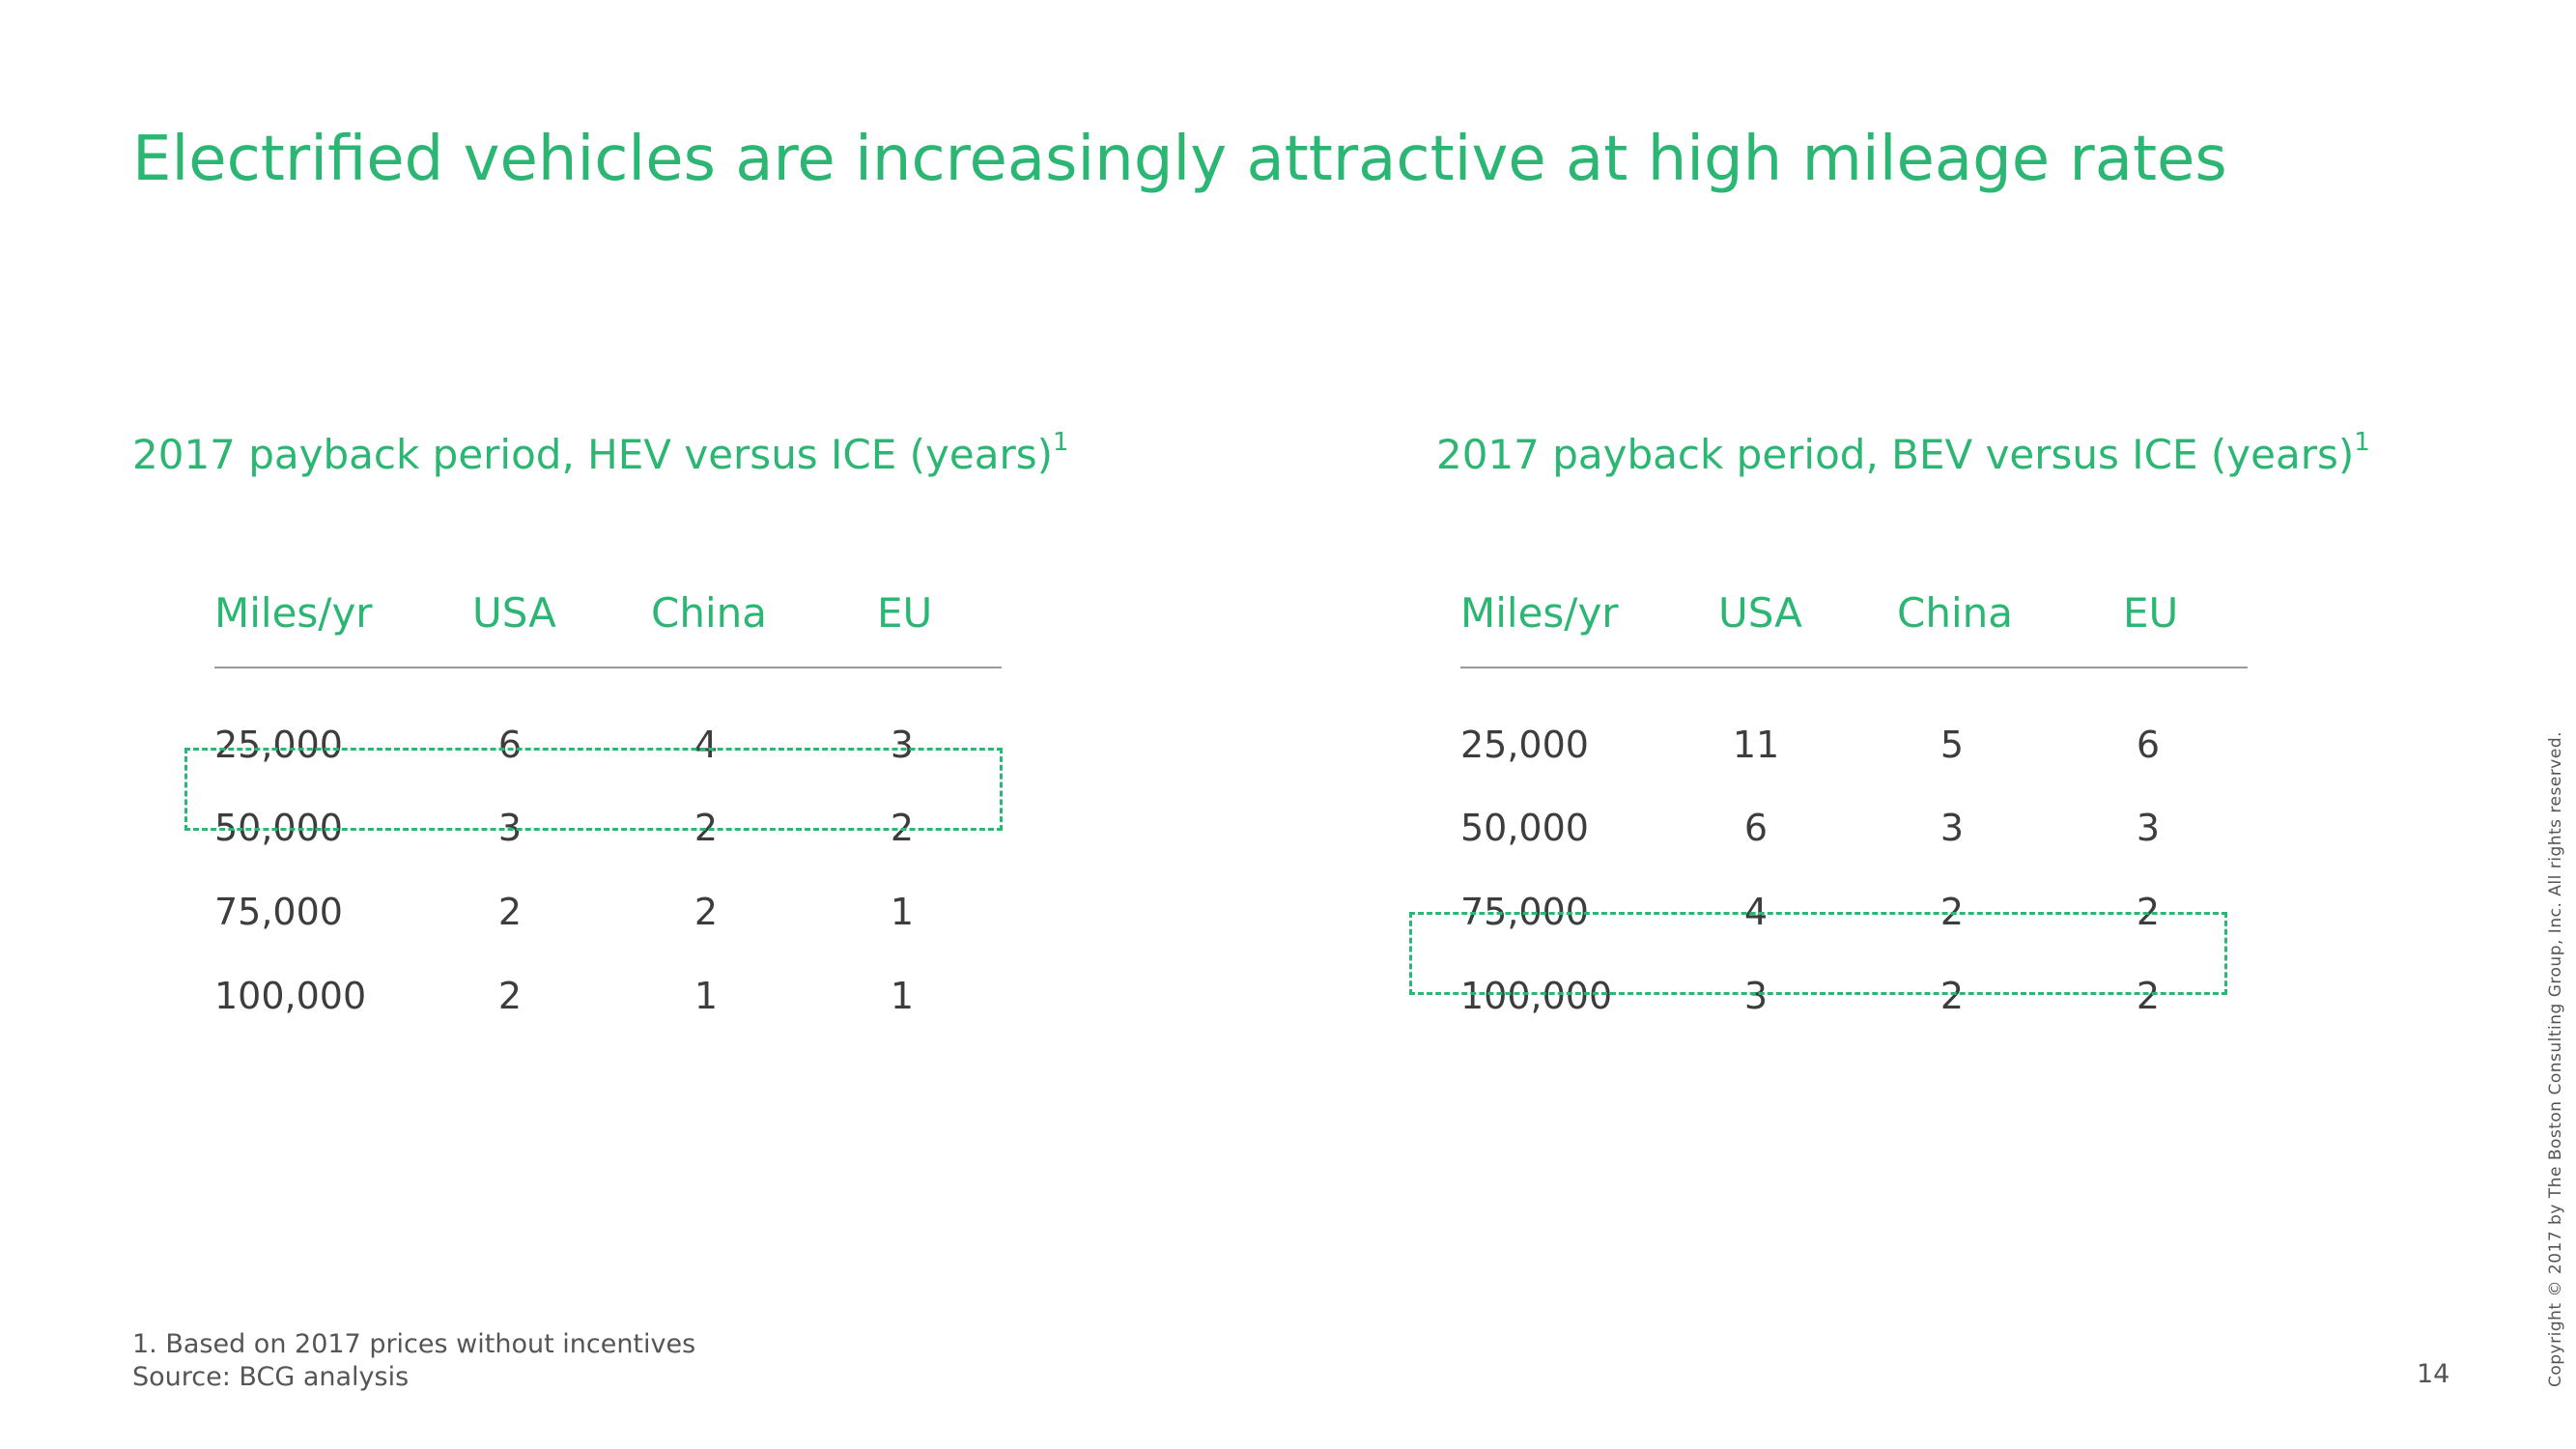 The image size is (2576, 1449). What do you see at coordinates (271, 1377) in the screenshot?
I see `source-note: Source: BCG analysis` at bounding box center [271, 1377].